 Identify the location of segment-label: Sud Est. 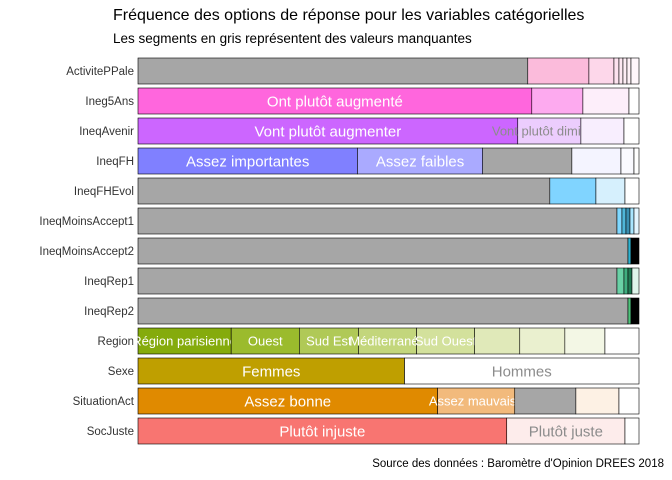
(329, 341).